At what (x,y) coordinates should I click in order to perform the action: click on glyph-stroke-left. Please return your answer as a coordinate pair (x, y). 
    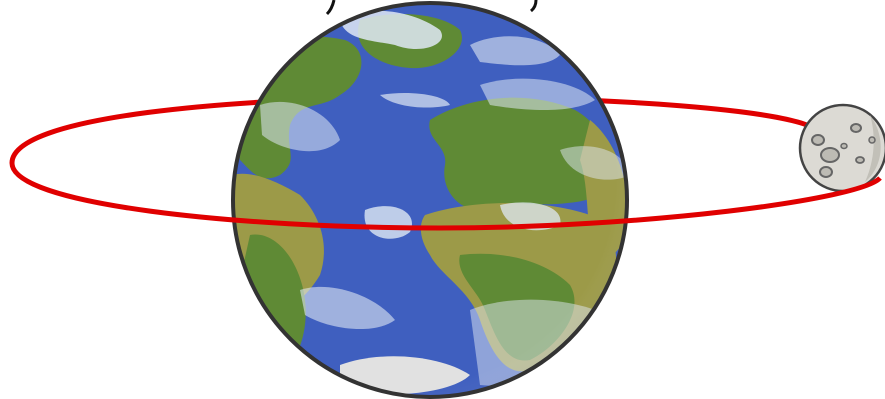
    Looking at the image, I should click on (330, 8).